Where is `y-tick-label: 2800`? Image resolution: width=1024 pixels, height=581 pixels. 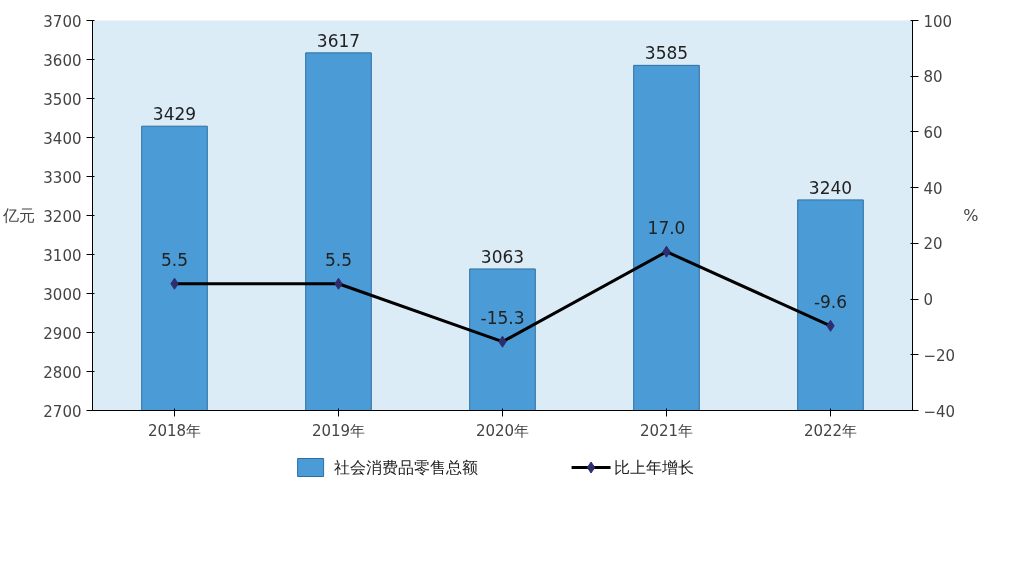
y-tick-label: 2800 is located at coordinates (62, 372).